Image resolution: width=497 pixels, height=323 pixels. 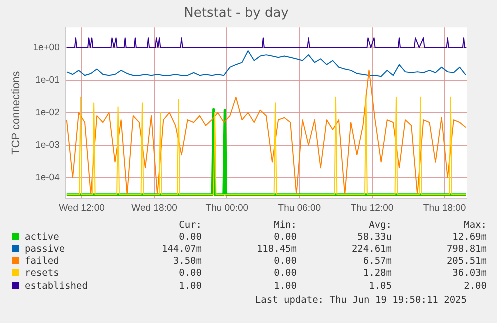 I want to click on y-tick-label: 1e-02, so click(x=48, y=112).